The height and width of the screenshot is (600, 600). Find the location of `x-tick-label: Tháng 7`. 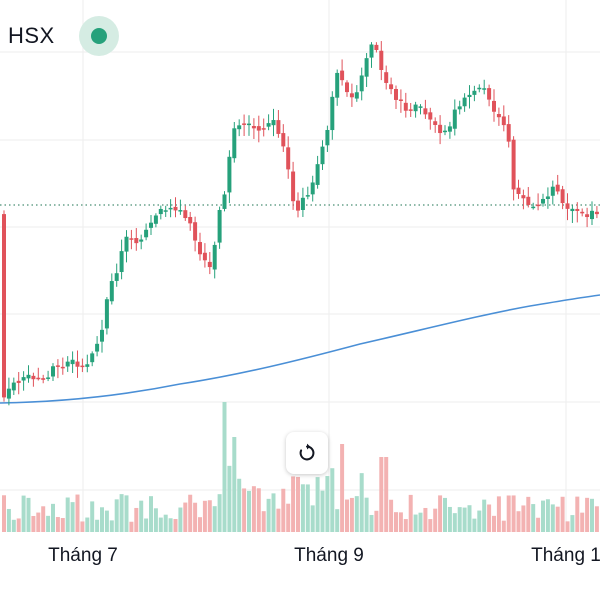

x-tick-label: Tháng 7 is located at coordinates (83, 555).